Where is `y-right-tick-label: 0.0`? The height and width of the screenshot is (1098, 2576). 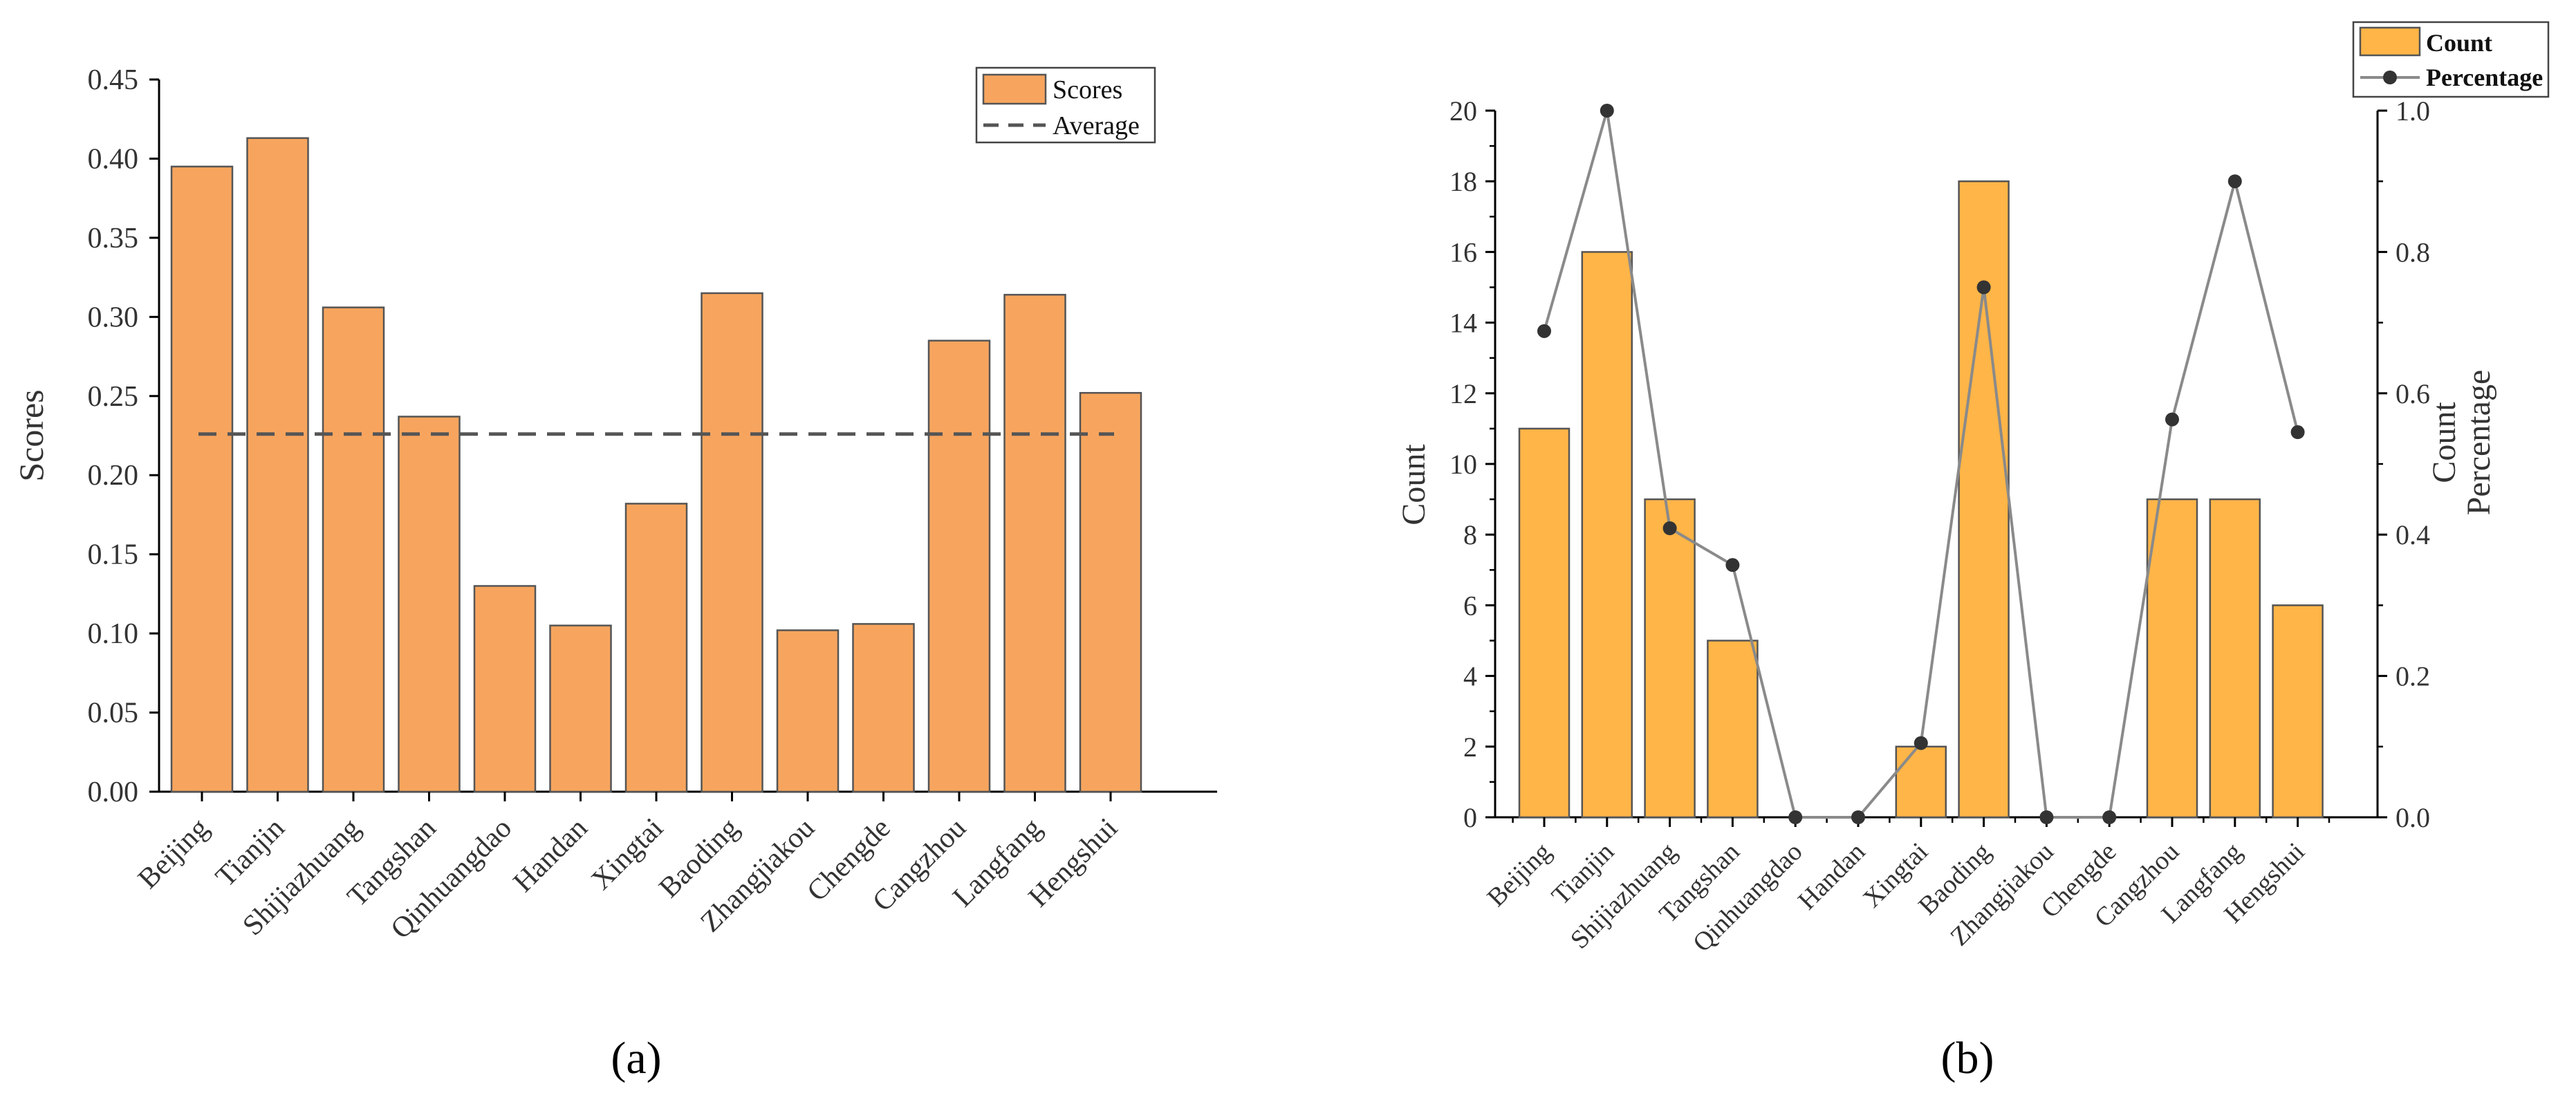
y-right-tick-label: 0.0 is located at coordinates (2413, 817).